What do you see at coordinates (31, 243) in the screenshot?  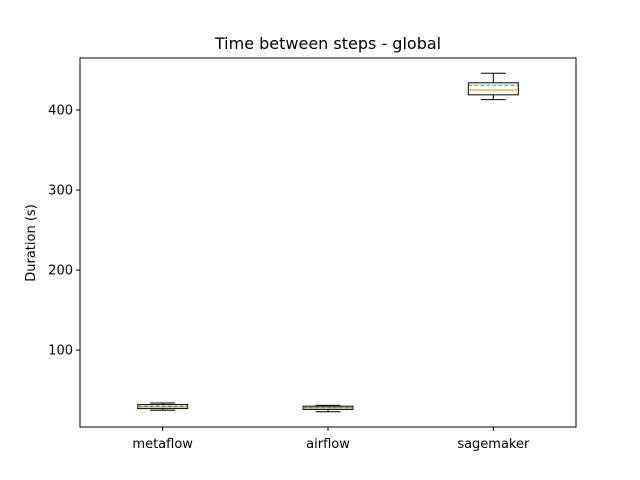 I see `y-axis-label: Duration (s)` at bounding box center [31, 243].